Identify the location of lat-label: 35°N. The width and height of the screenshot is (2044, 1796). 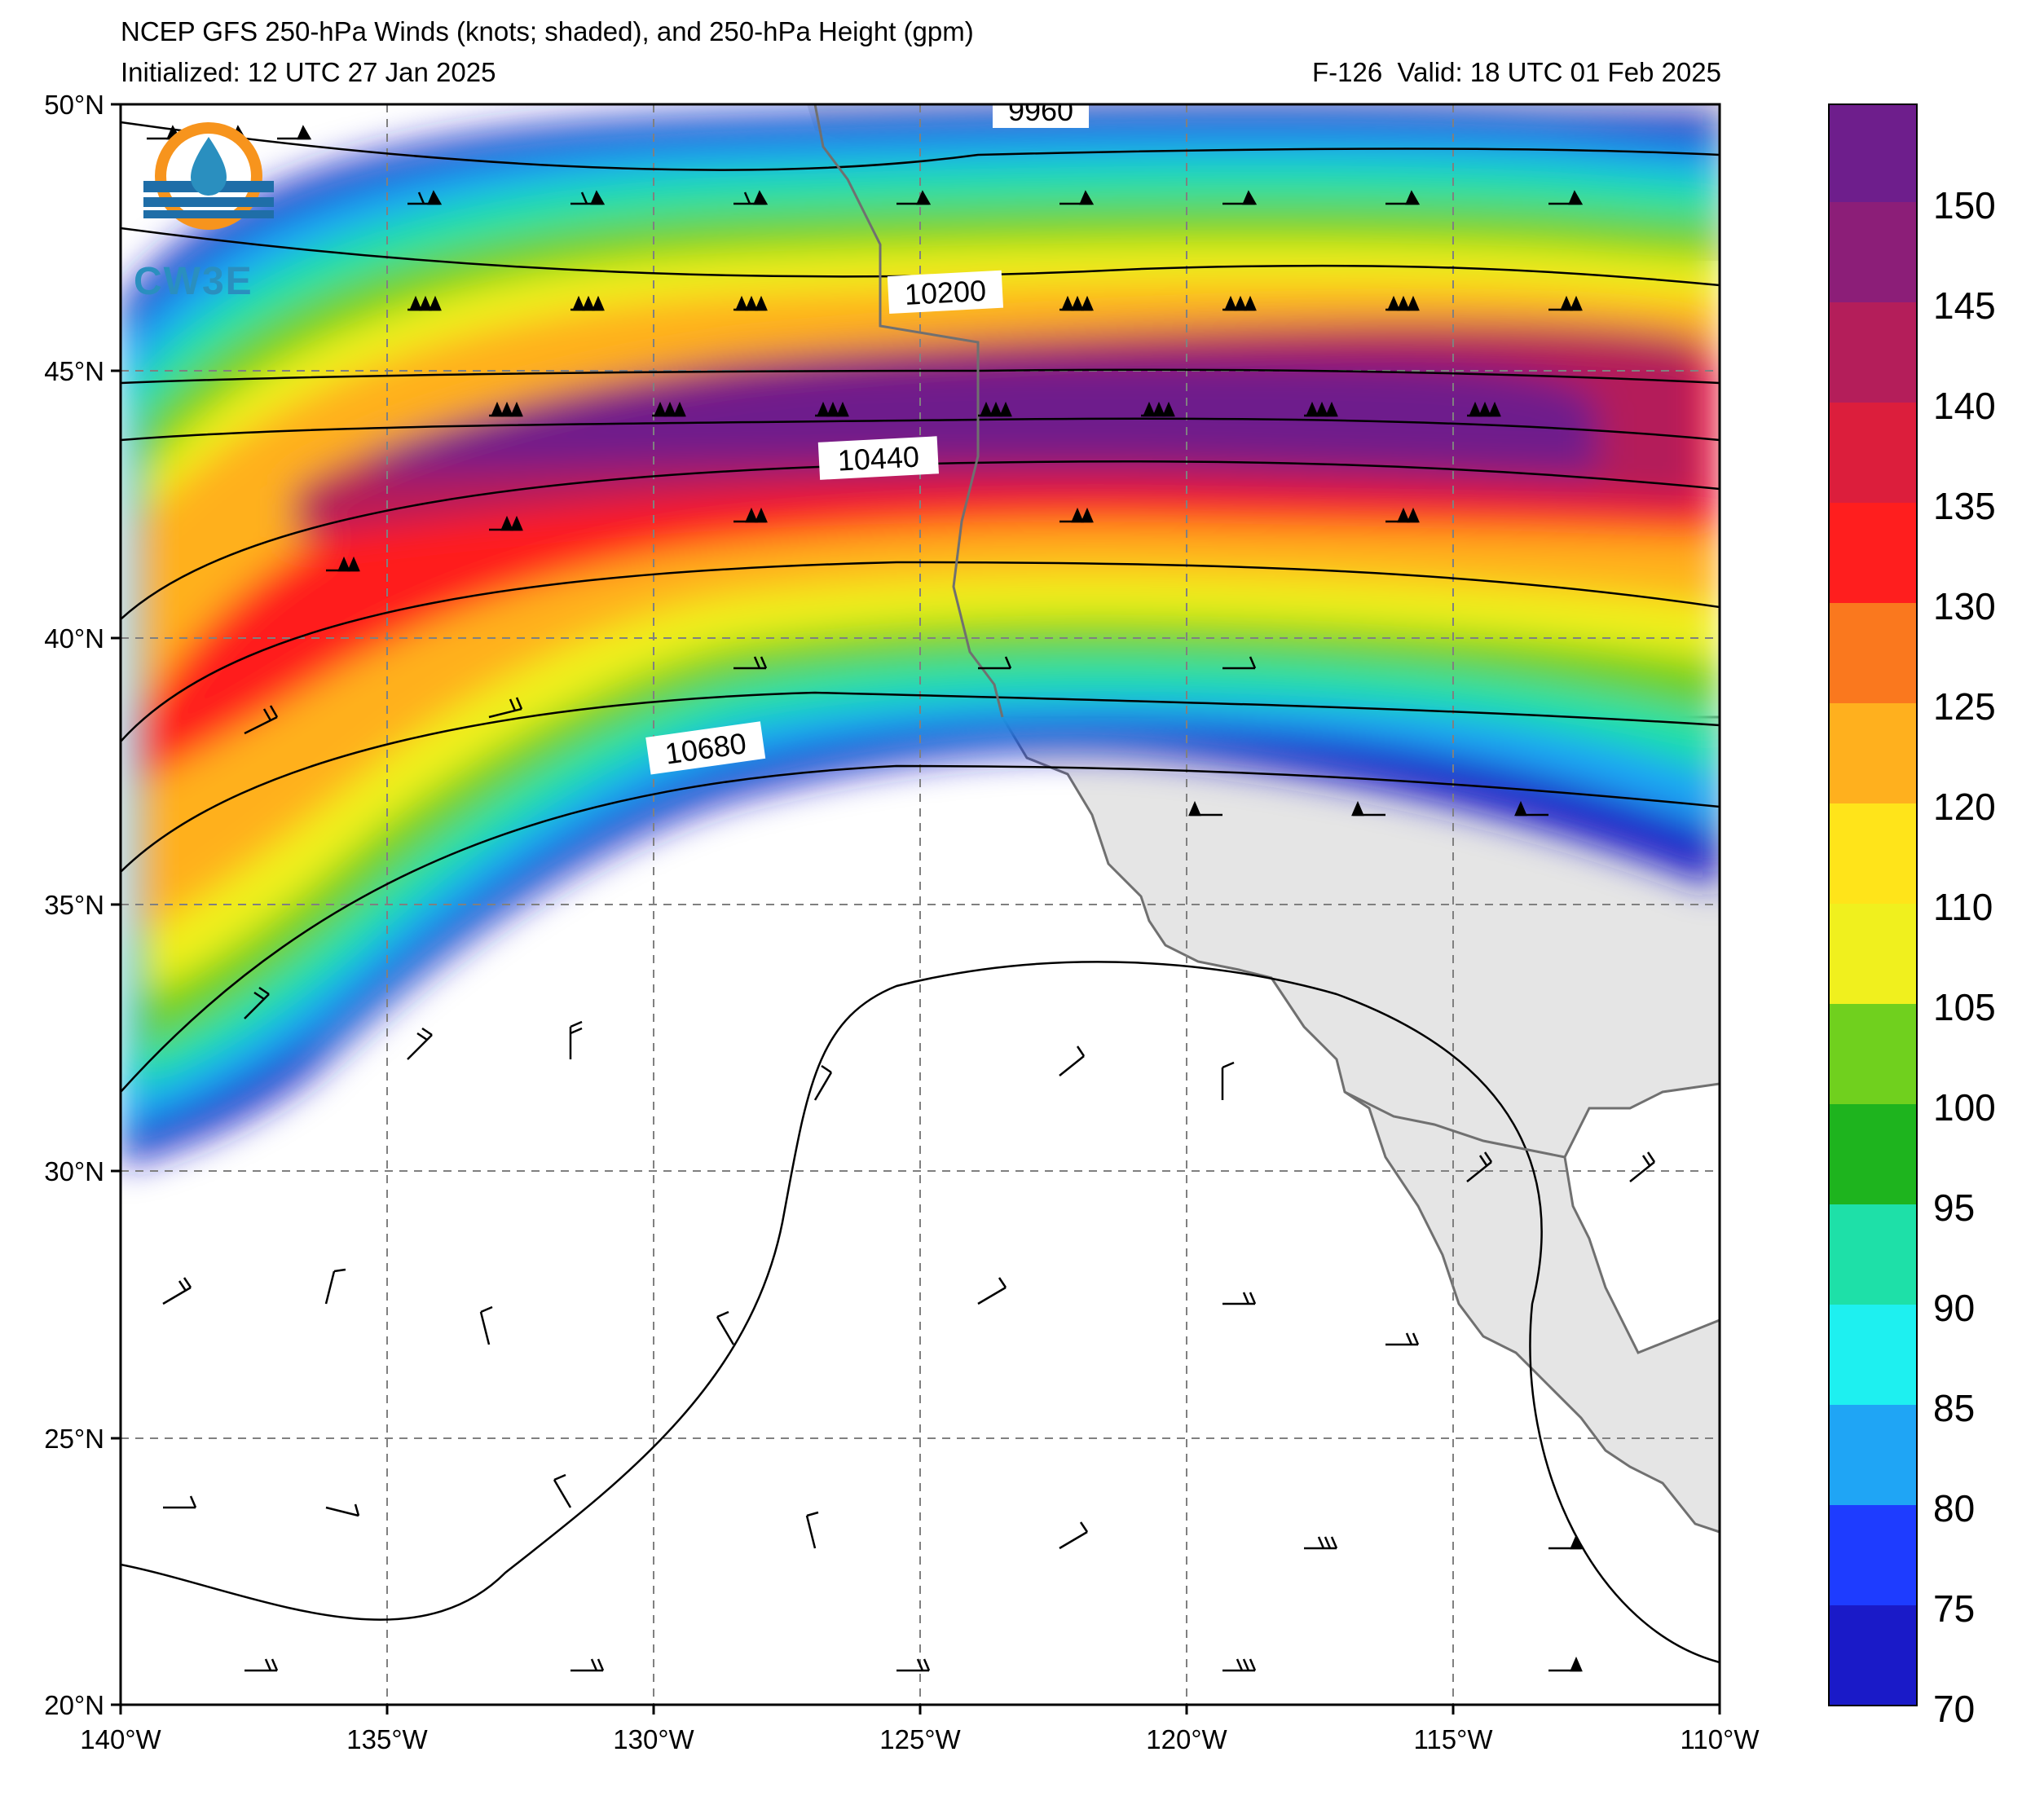
(74, 905).